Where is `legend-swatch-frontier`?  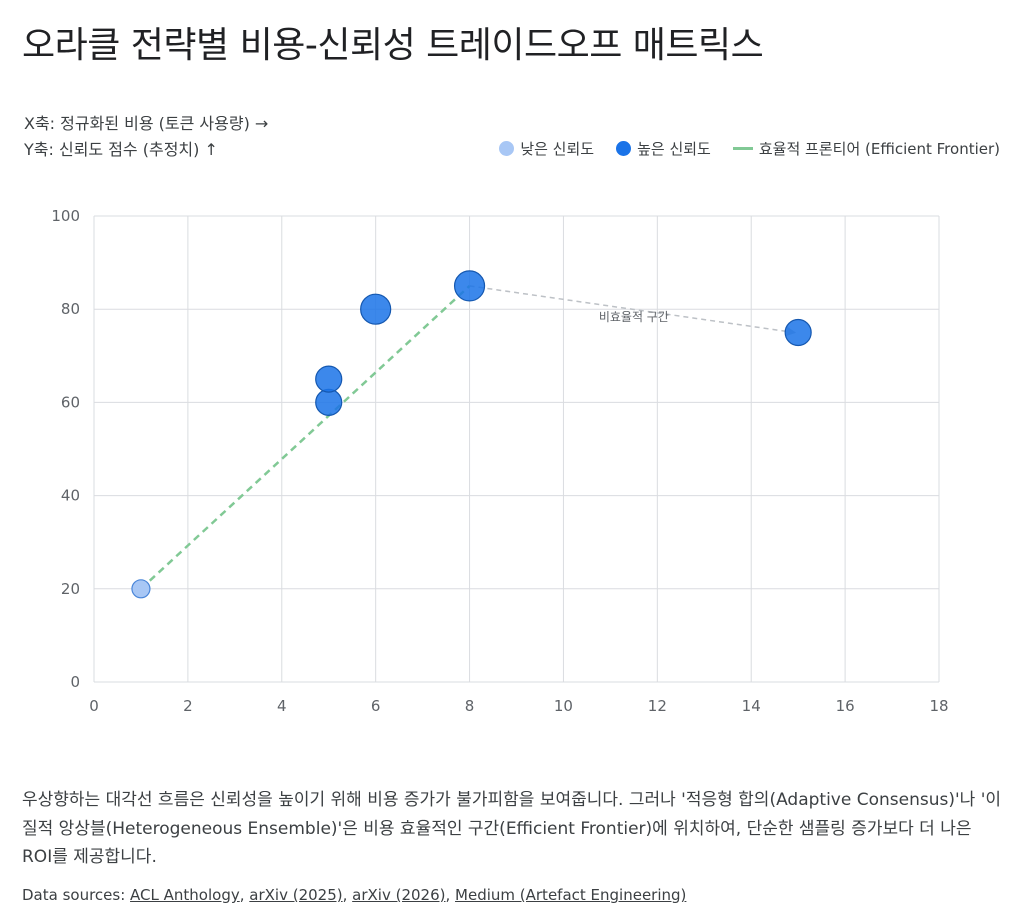 legend-swatch-frontier is located at coordinates (742, 148).